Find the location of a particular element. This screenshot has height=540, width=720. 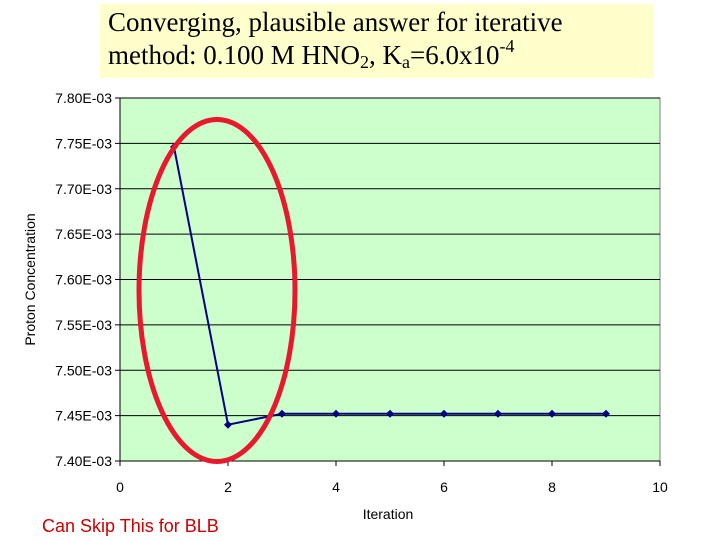

x-tick-label: 8 is located at coordinates (552, 487).